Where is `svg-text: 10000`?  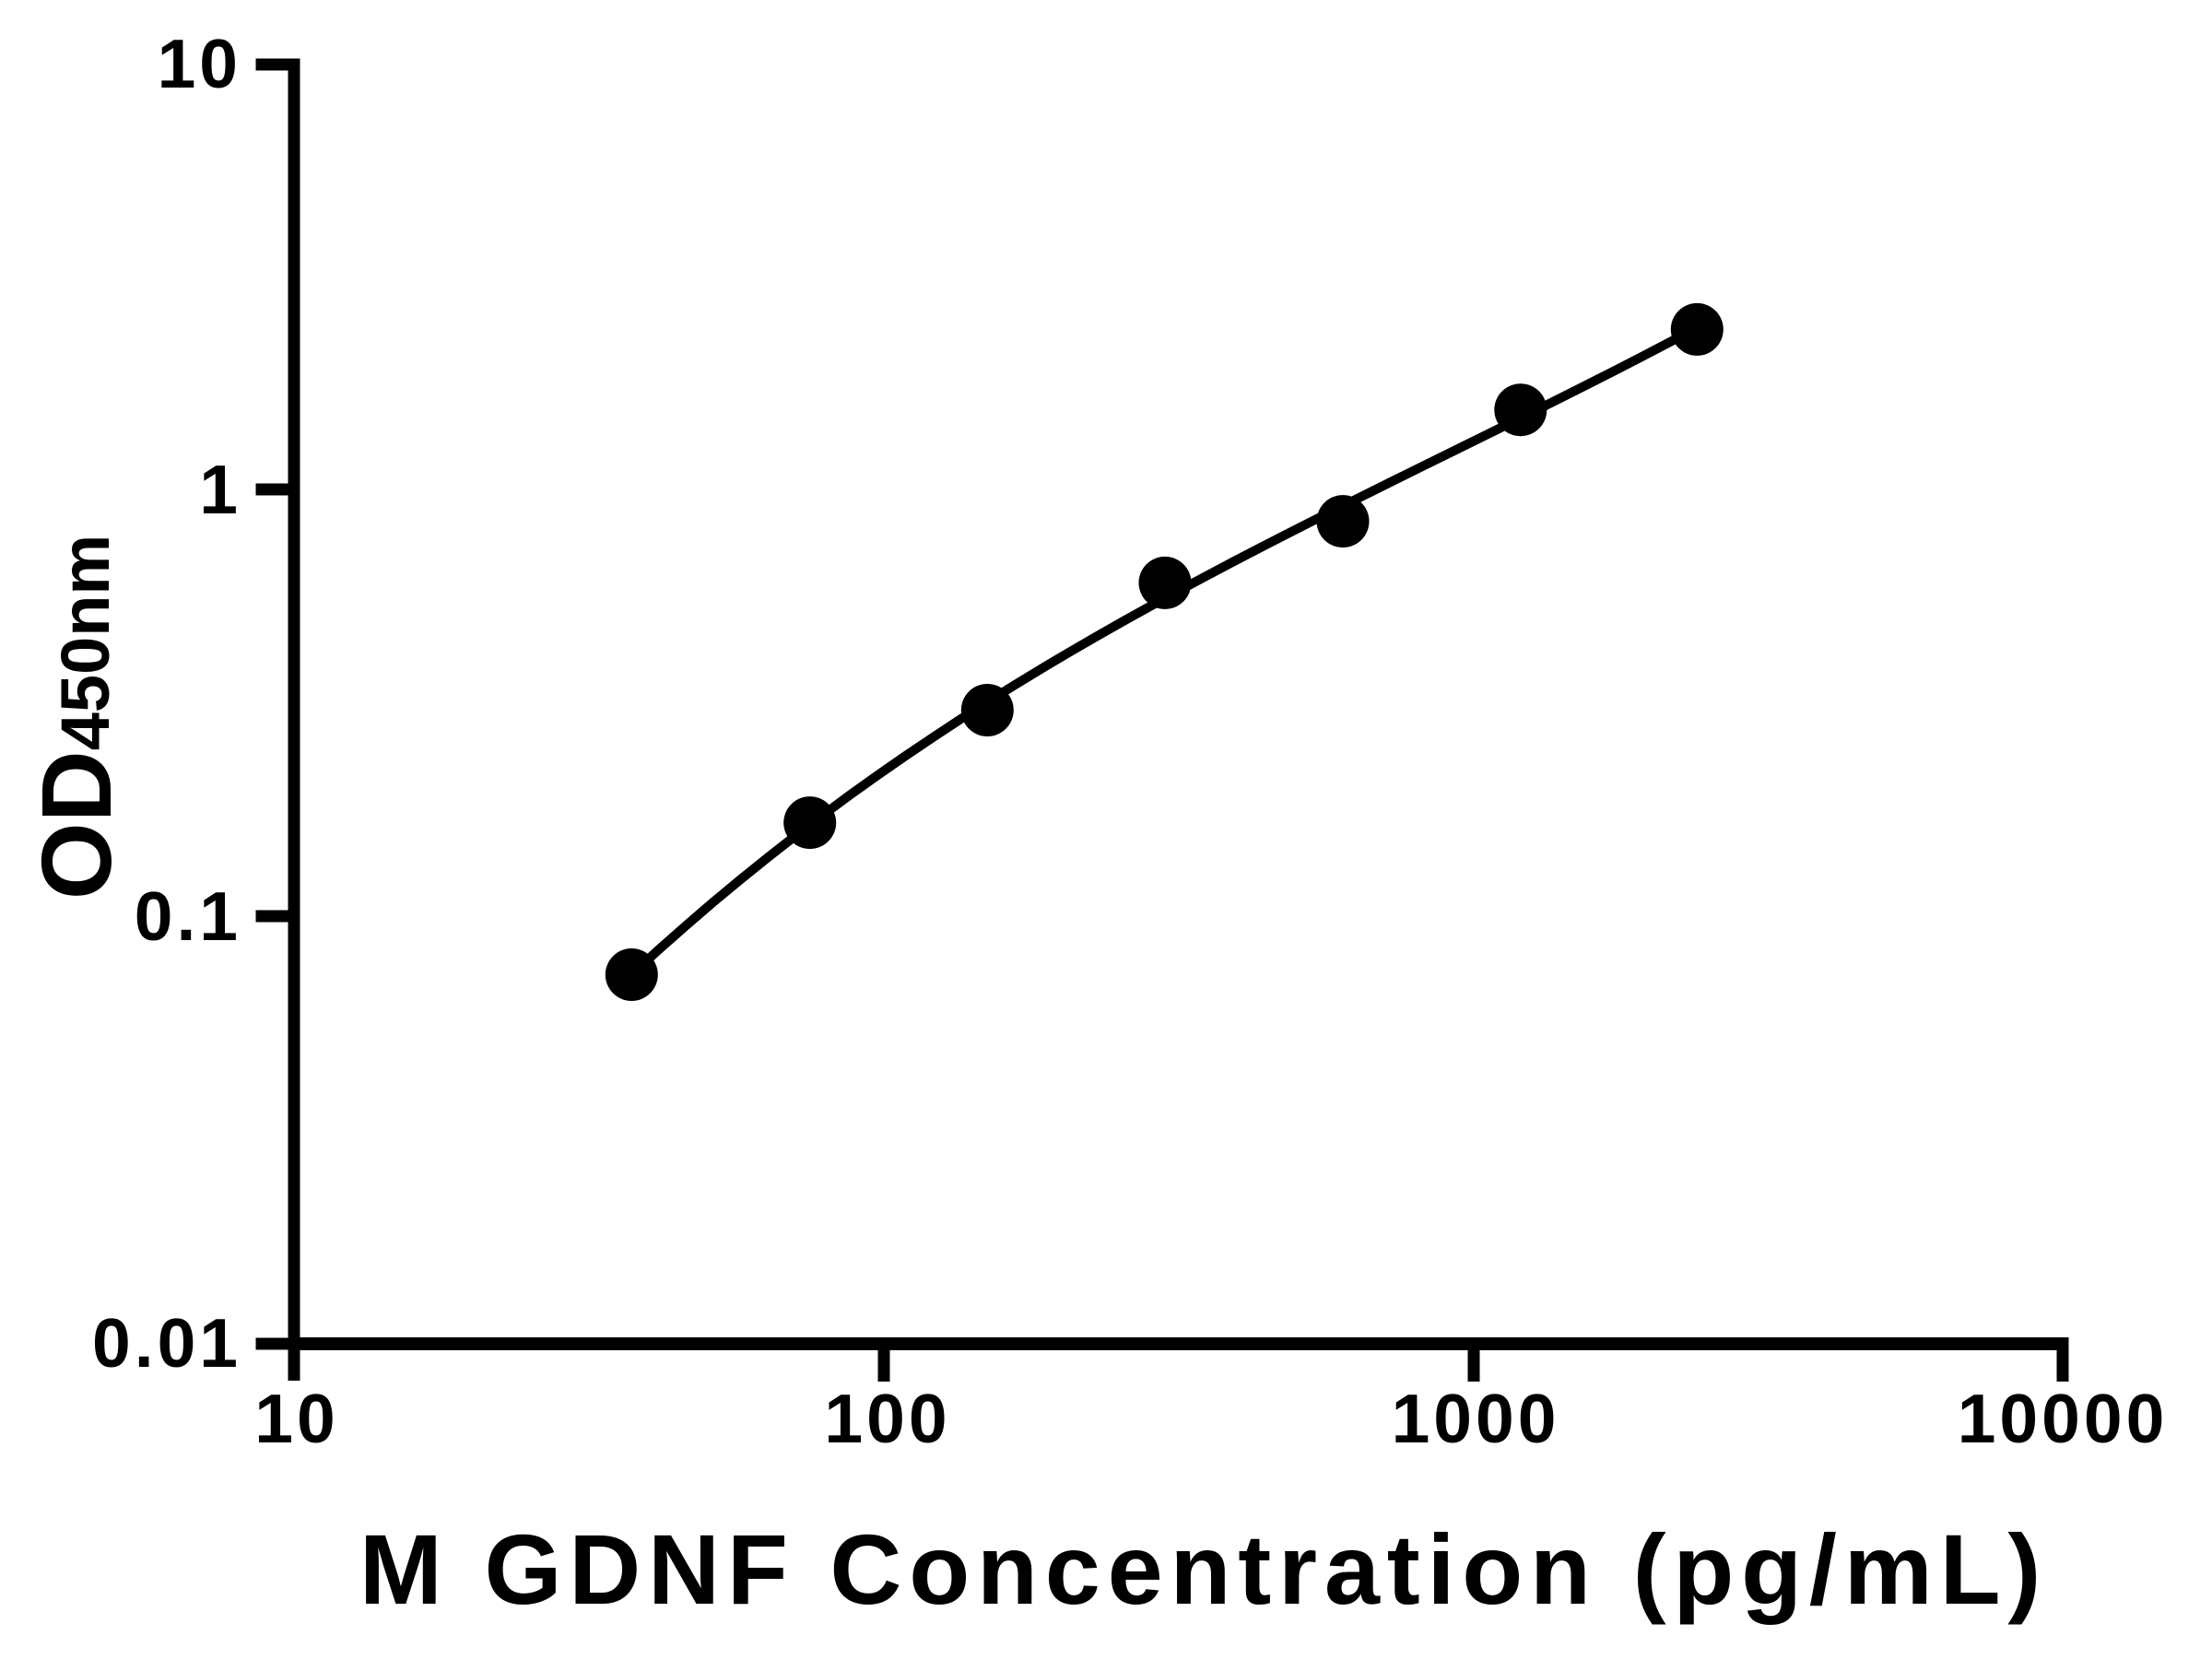
svg-text: 10000 is located at coordinates (2063, 1418).